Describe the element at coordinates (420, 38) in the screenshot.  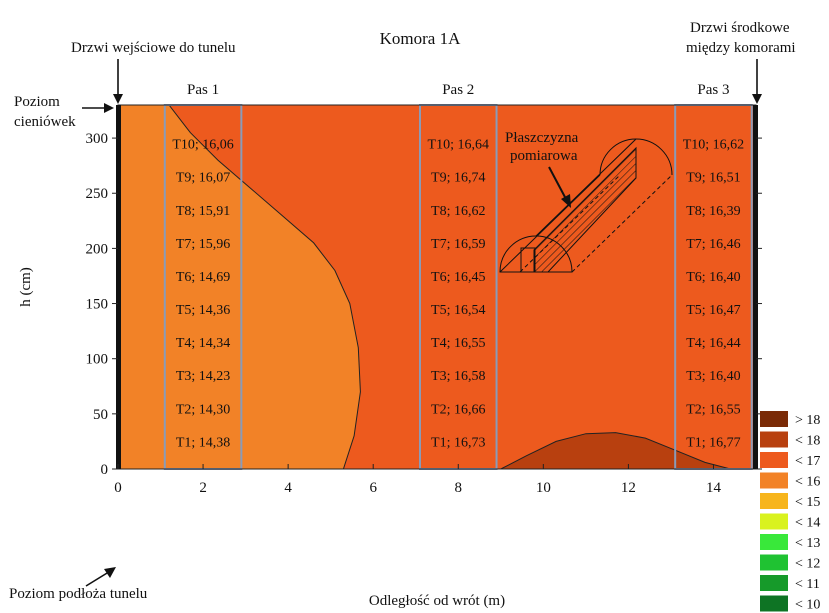
I see `chart-title: Komora 1A` at that location.